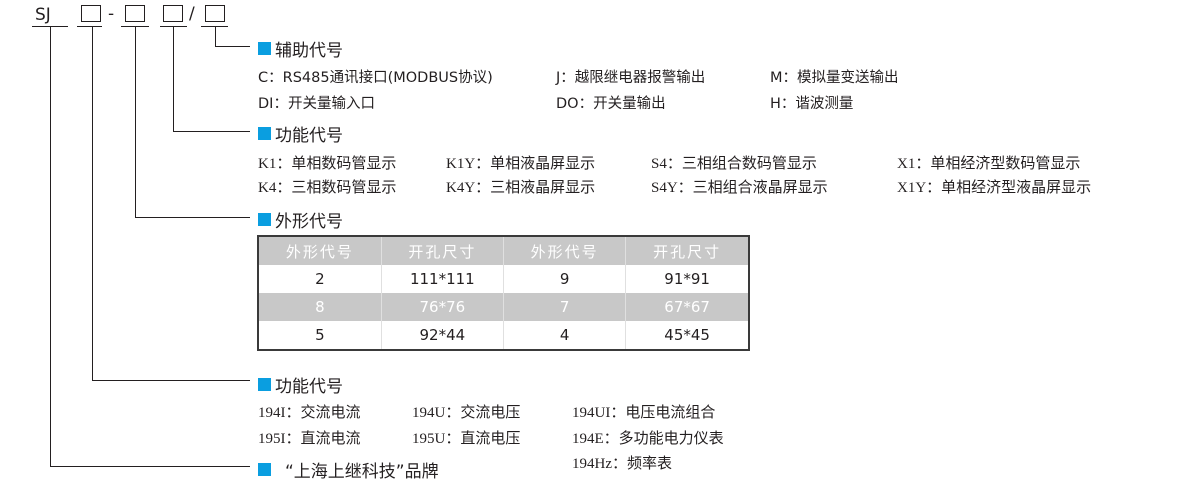 The image size is (1180, 487). What do you see at coordinates (466, 413) in the screenshot?
I see `function-item: 194U：交流电压` at bounding box center [466, 413].